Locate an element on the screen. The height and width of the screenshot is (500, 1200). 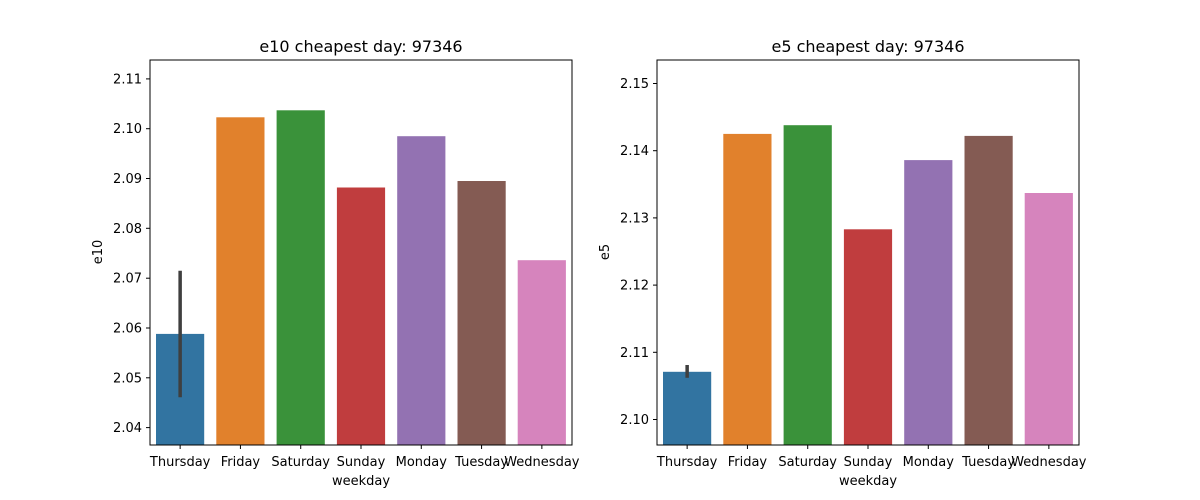
chart-title: e5 cheapest day: 97346 is located at coordinates (867, 46).